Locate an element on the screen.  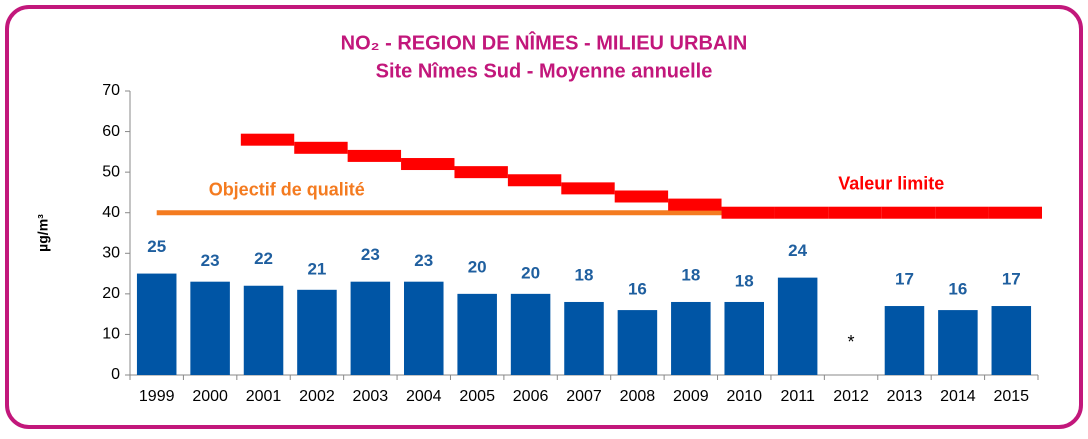
x-tick-label: 2011 is located at coordinates (797, 396).